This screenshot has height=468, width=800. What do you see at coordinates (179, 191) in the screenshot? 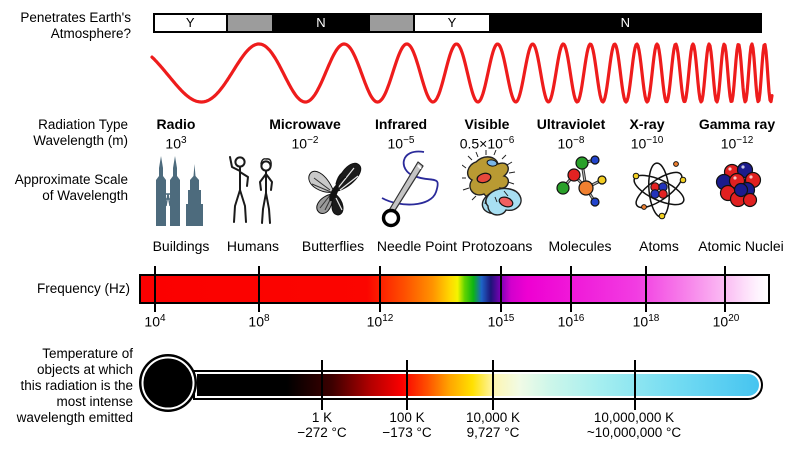
I see `buildings-icon` at bounding box center [179, 191].